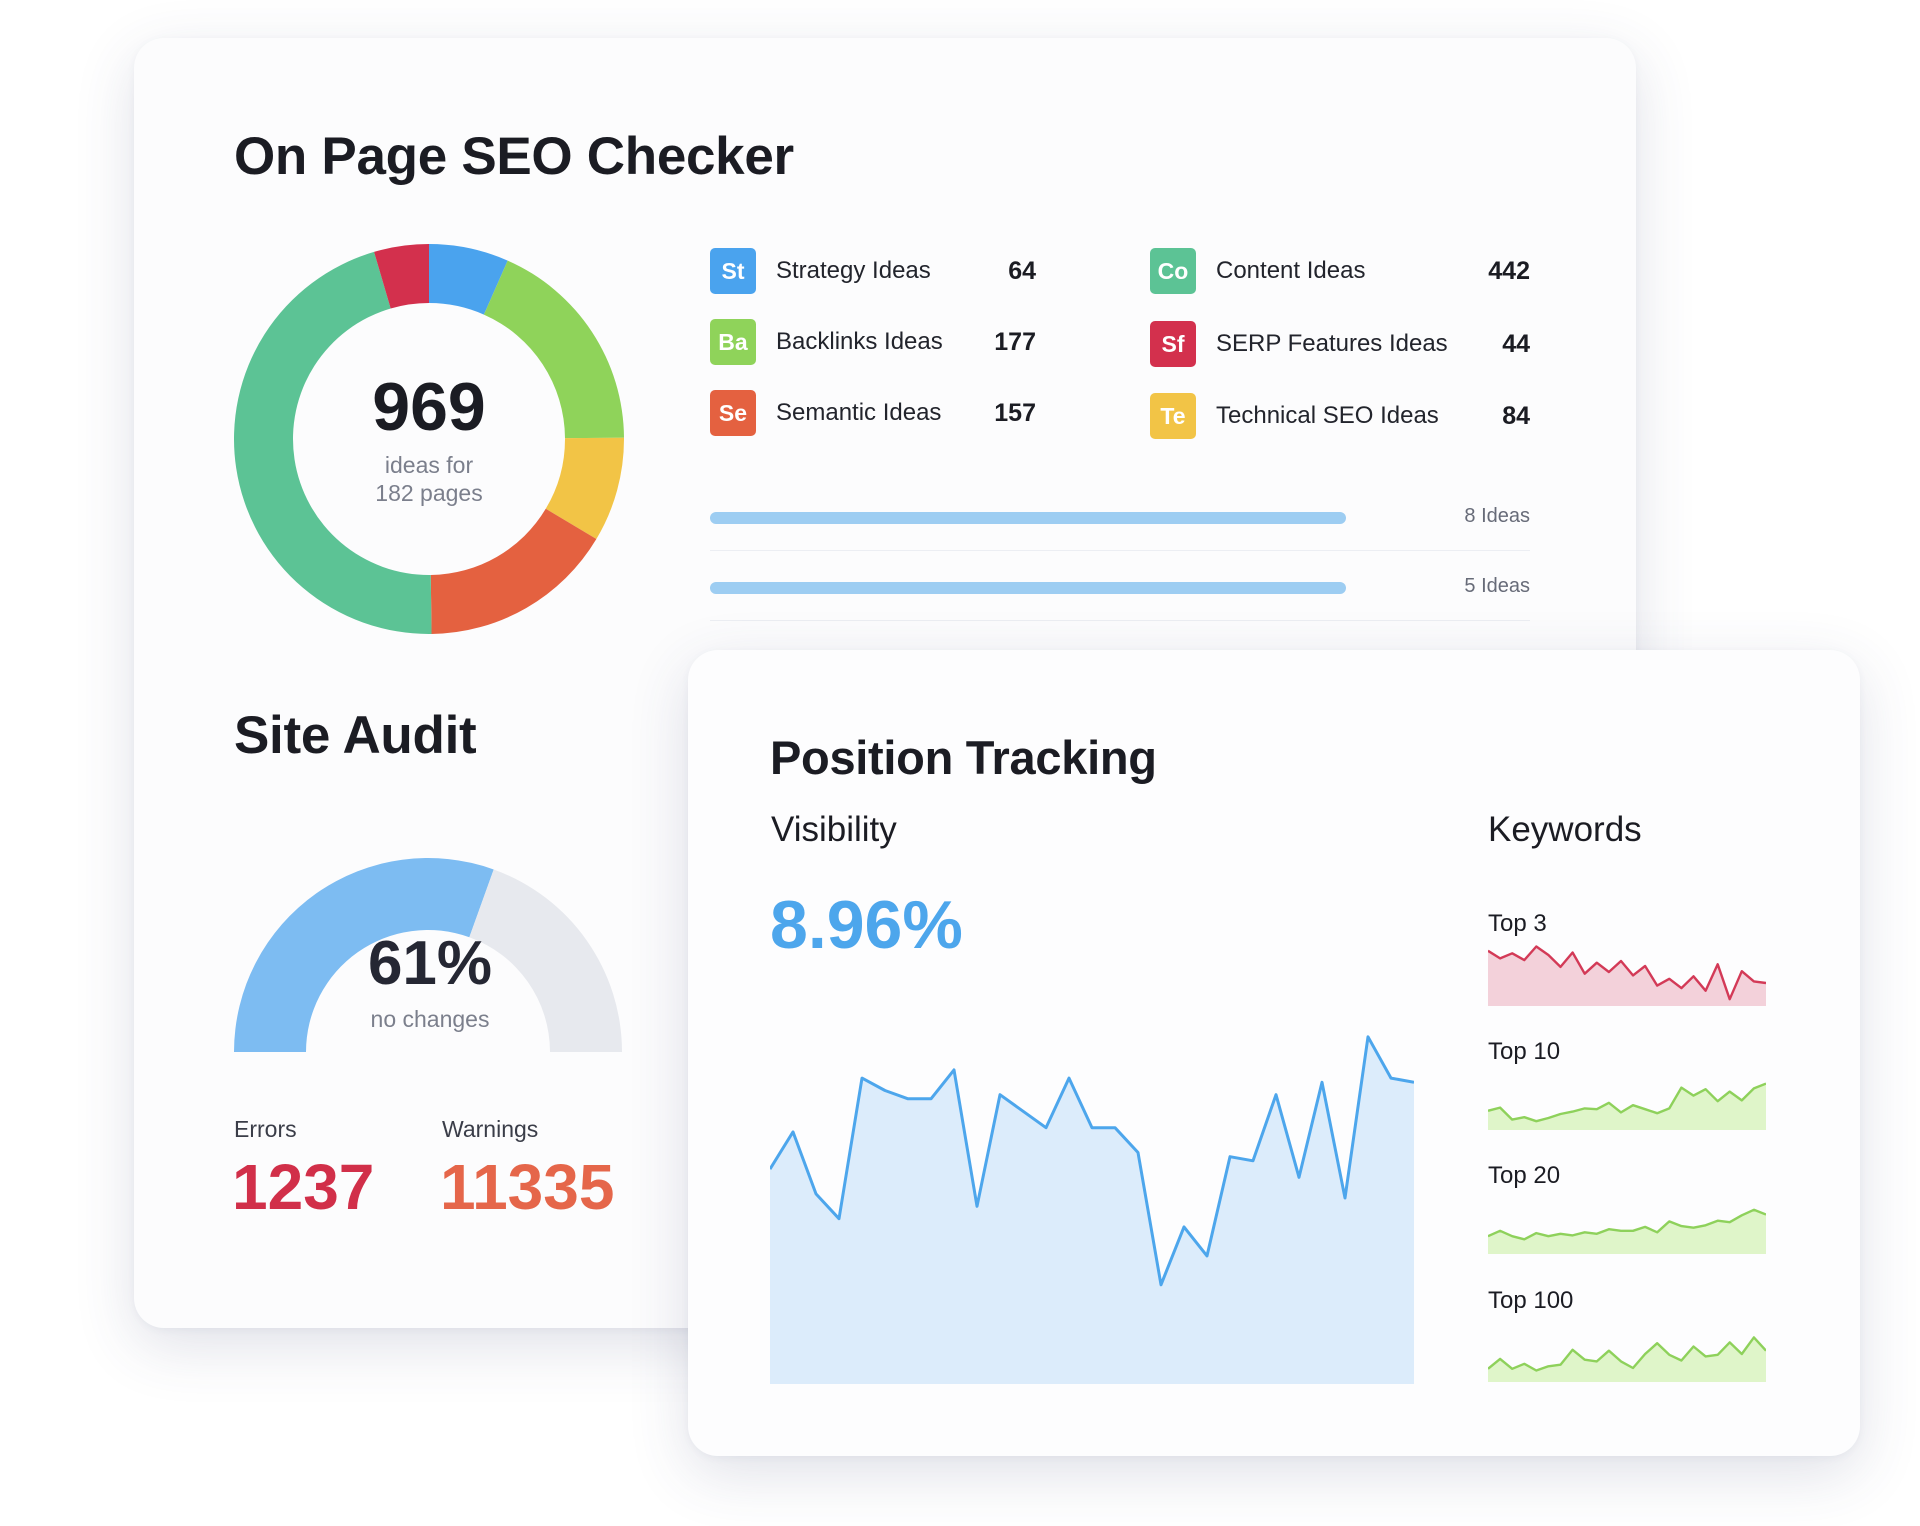 This screenshot has height=1526, width=1920. I want to click on errors-label: Errors, so click(265, 1129).